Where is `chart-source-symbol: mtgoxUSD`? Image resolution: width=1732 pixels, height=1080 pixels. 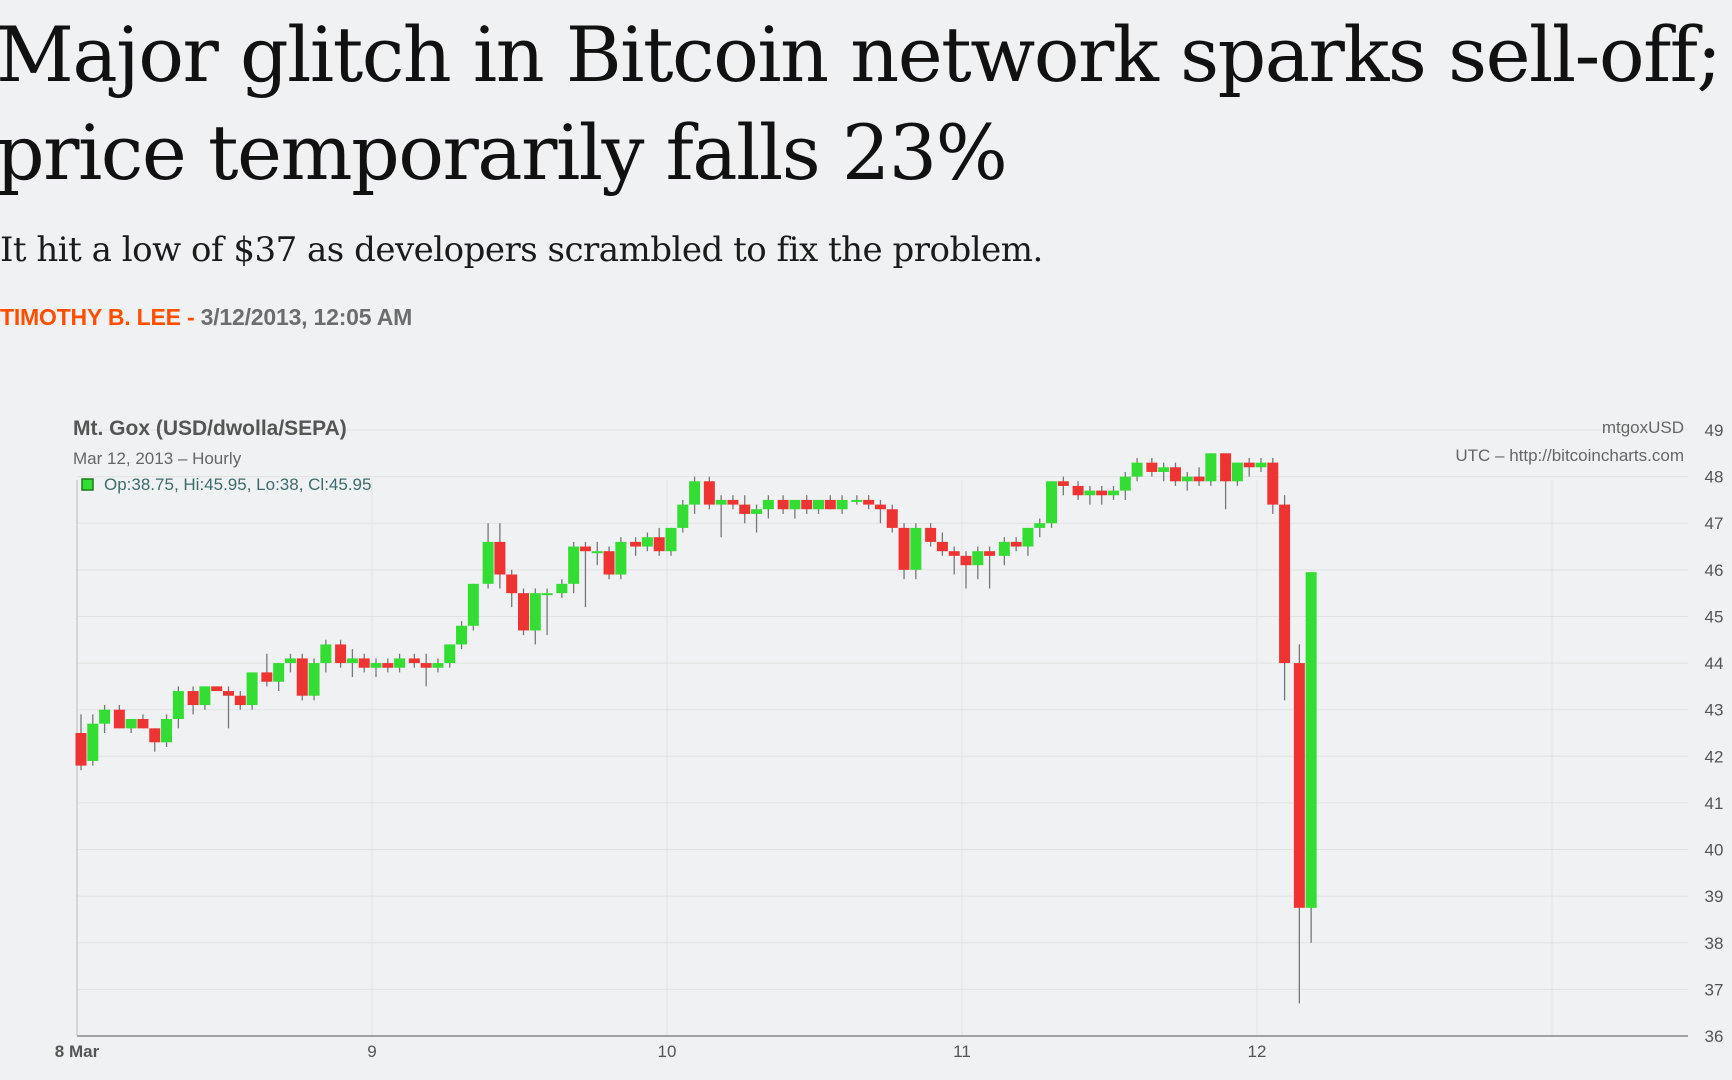 chart-source-symbol: mtgoxUSD is located at coordinates (1643, 427).